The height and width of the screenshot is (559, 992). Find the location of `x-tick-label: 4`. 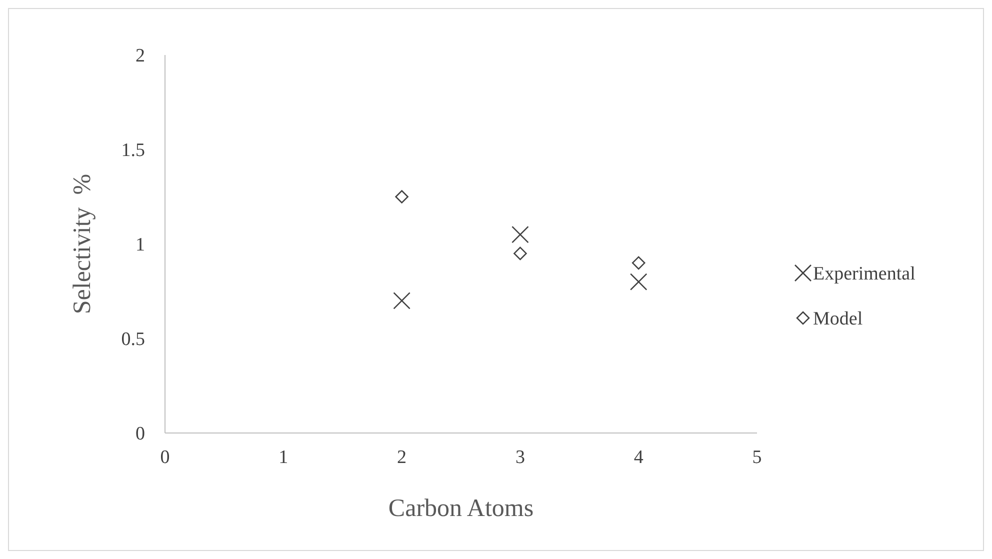

x-tick-label: 4 is located at coordinates (639, 457).